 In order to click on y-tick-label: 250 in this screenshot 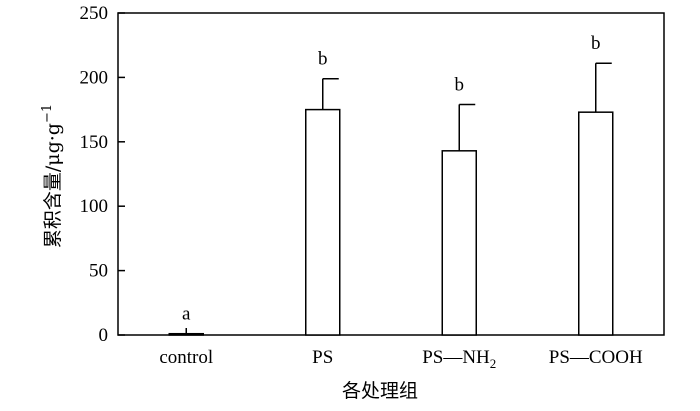, I will do `click(94, 13)`.